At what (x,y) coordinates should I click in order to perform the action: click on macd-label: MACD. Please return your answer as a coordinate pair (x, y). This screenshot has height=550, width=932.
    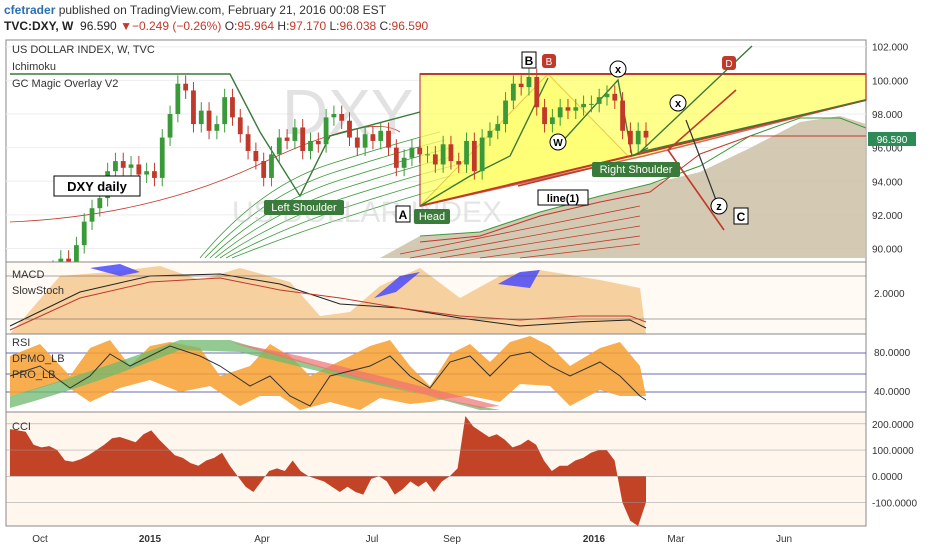
    Looking at the image, I should click on (28, 275).